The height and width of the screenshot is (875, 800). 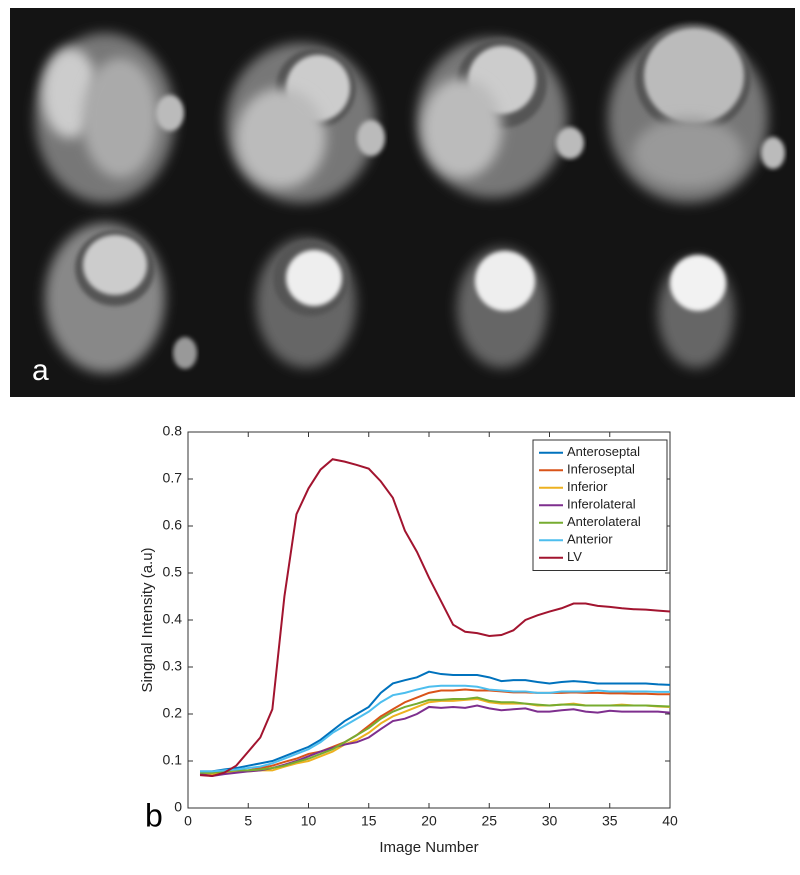 What do you see at coordinates (173, 431) in the screenshot?
I see `y-tick-label: 0.8` at bounding box center [173, 431].